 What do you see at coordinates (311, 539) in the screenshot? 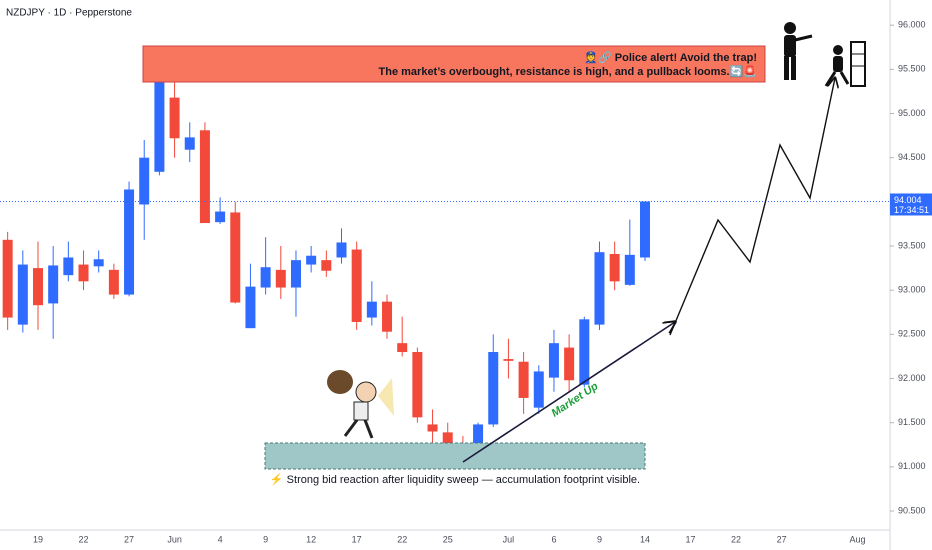
I see `x-tick-label: 12` at bounding box center [311, 539].